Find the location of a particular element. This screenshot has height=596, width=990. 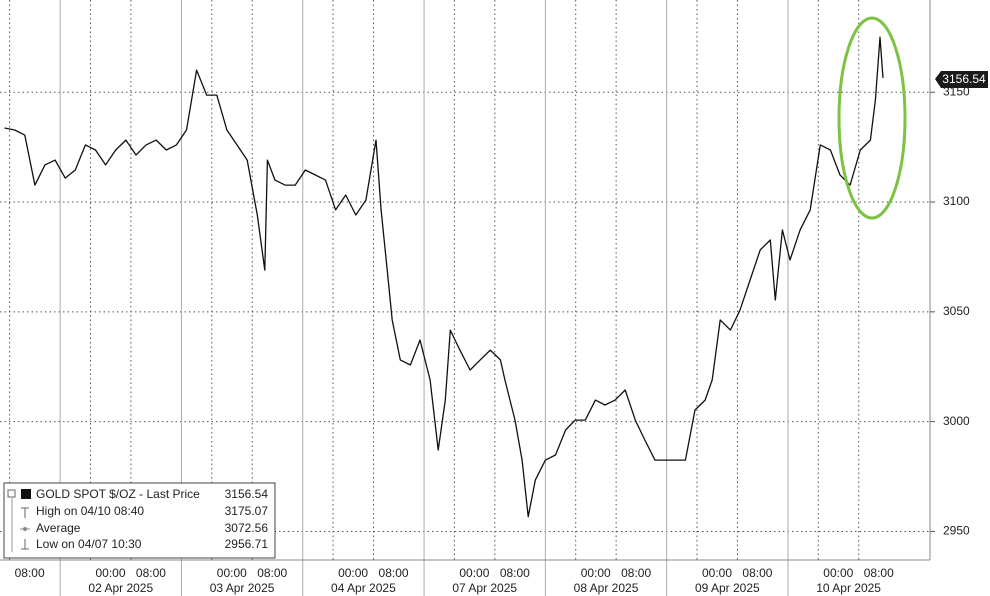

y-tick-label: 2950 is located at coordinates (956, 531).